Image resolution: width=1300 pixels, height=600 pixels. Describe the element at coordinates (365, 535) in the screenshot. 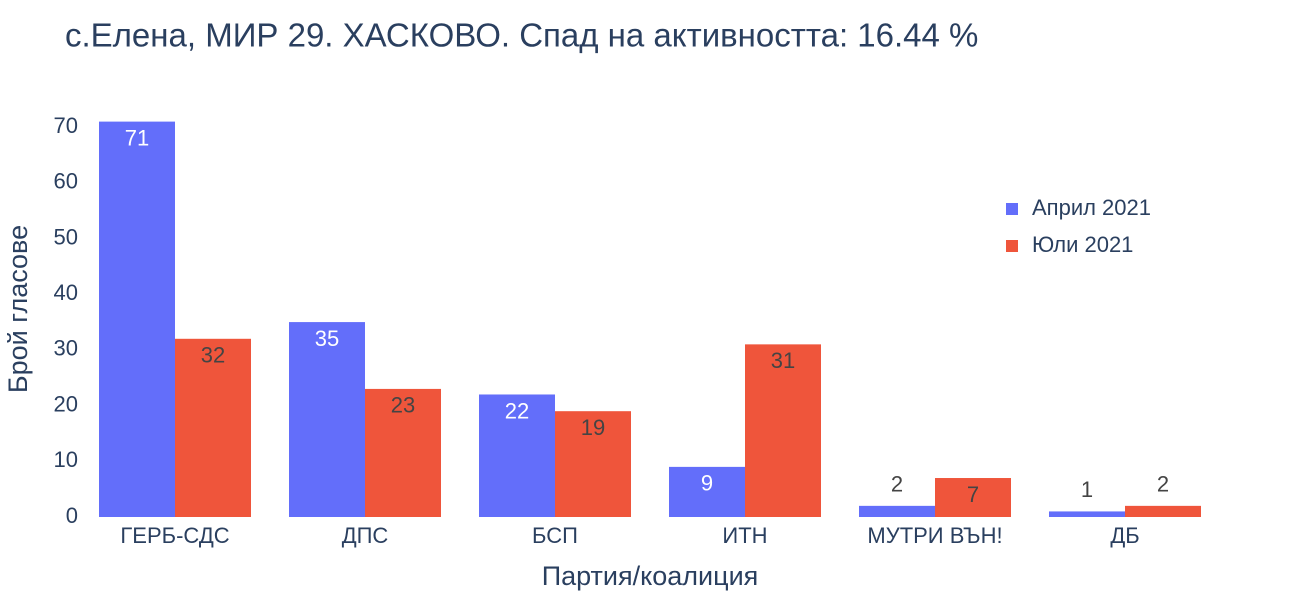

I see `x-tick-label: ДПС` at that location.